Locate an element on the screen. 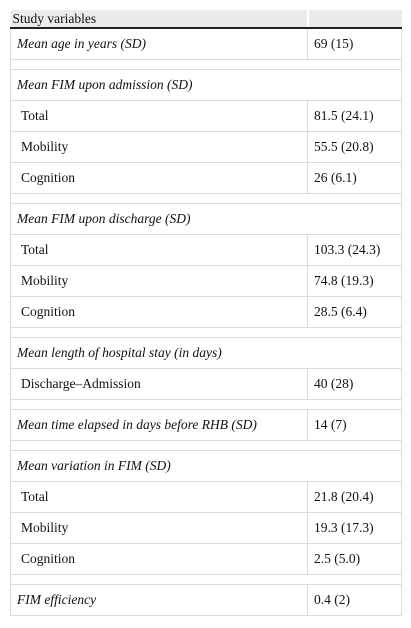 This screenshot has height=628, width=411. data-row: Total 103.3 (24.3) is located at coordinates (206, 250).